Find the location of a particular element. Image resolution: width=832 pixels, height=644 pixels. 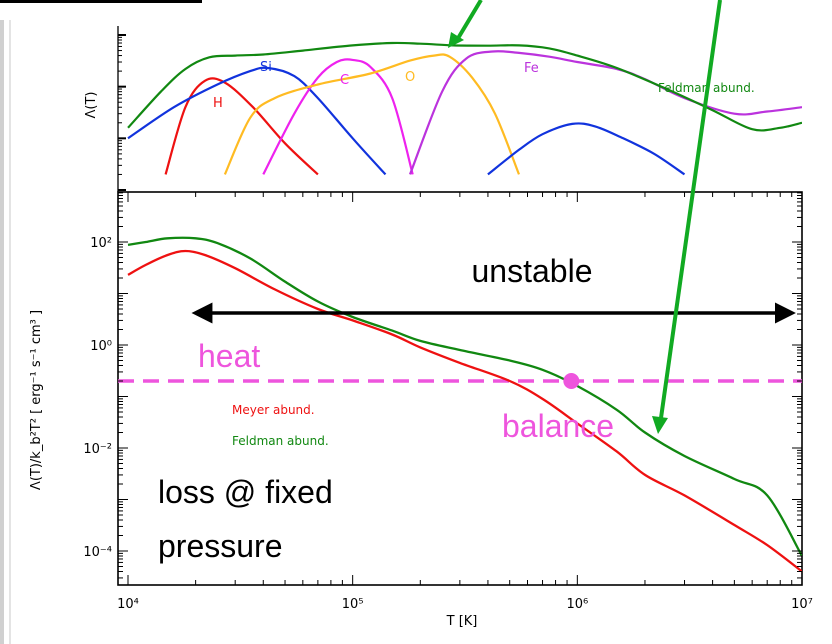

unstable-label: unstable is located at coordinates (532, 271).